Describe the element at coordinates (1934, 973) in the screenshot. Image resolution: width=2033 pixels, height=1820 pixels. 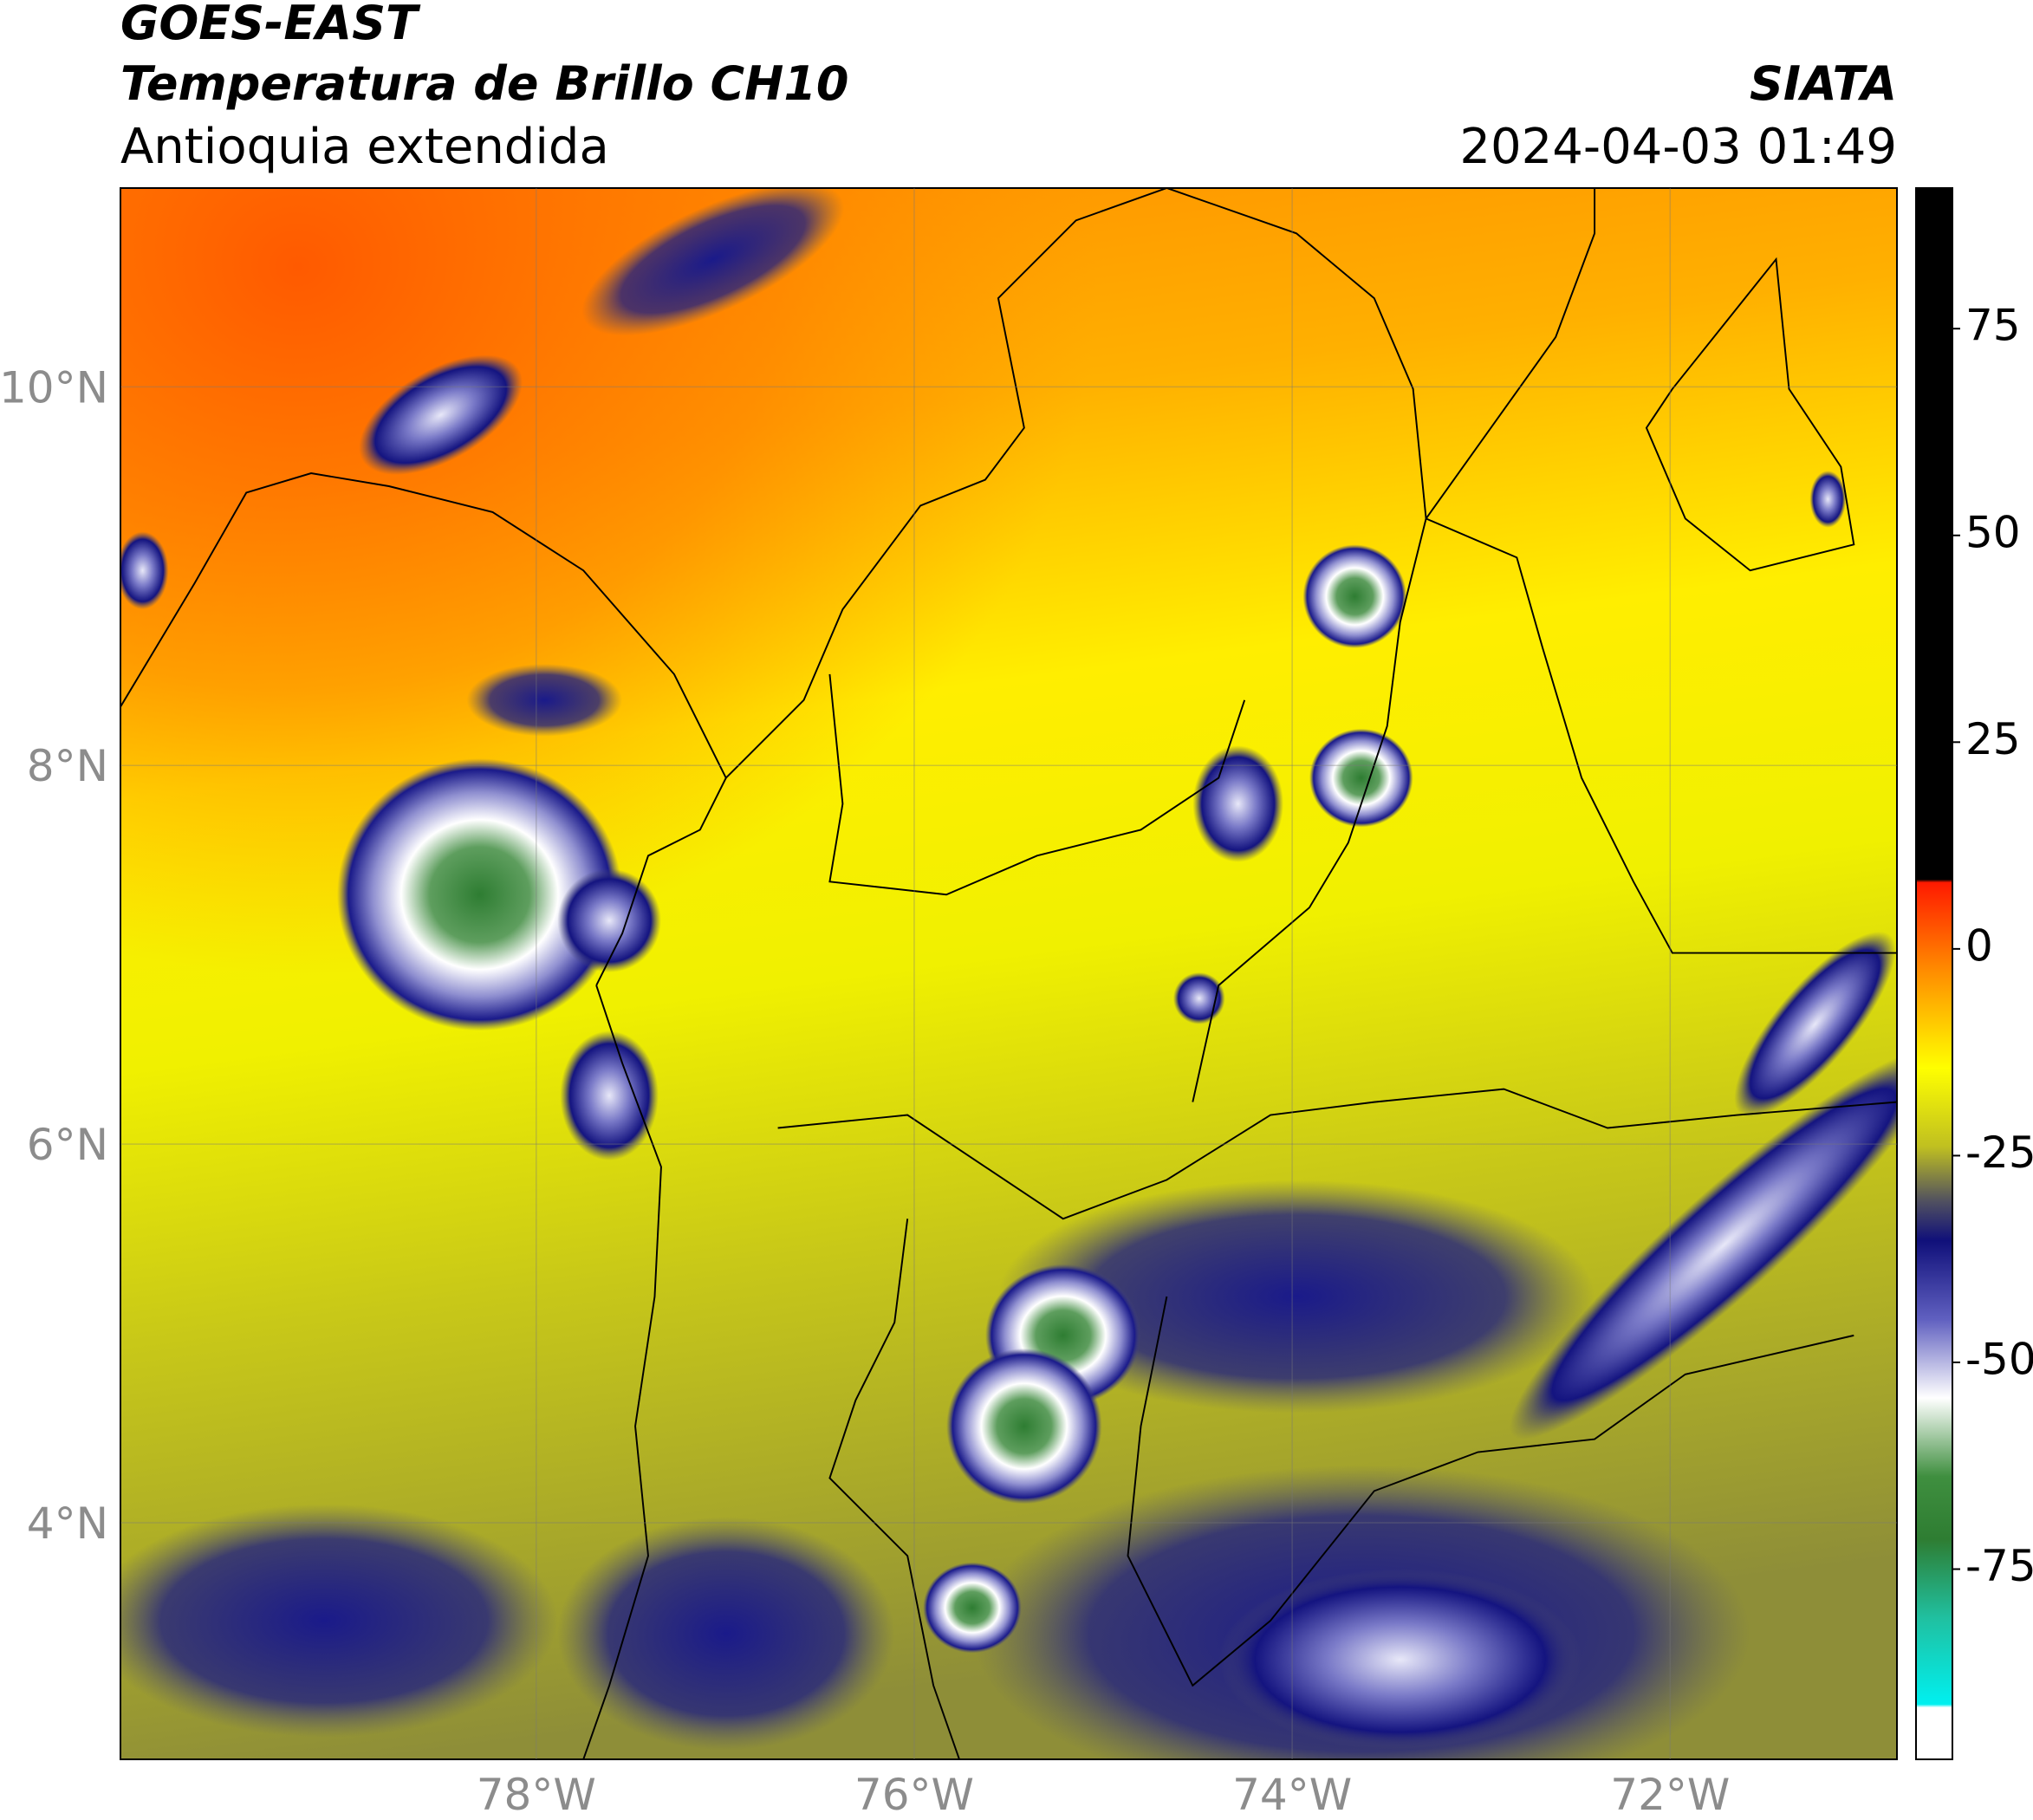
I see `colorbar` at that location.